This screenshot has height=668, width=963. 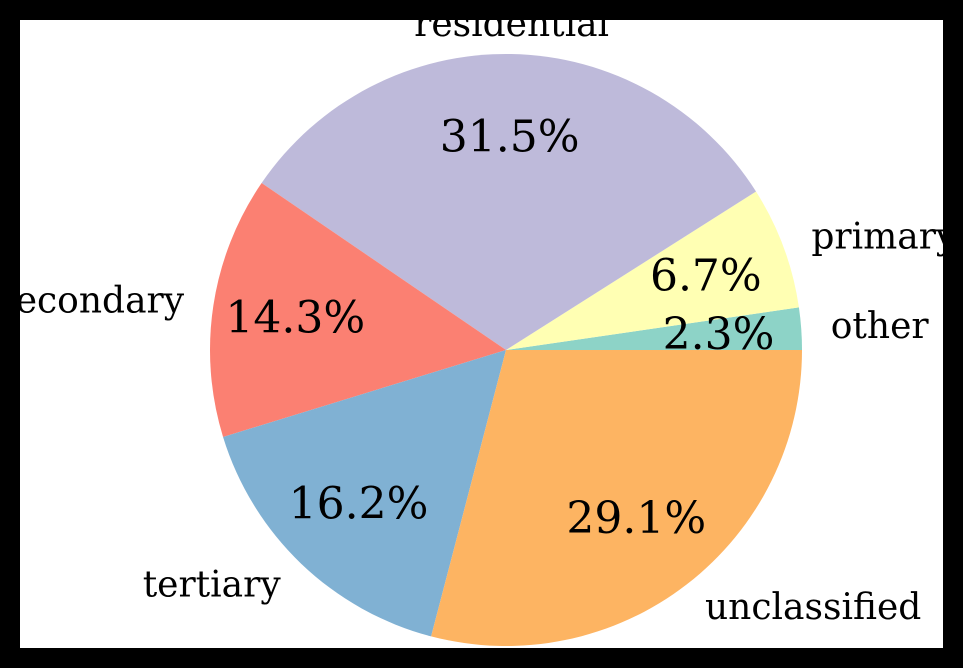 I want to click on pie-slice-primary, so click(x=652, y=270).